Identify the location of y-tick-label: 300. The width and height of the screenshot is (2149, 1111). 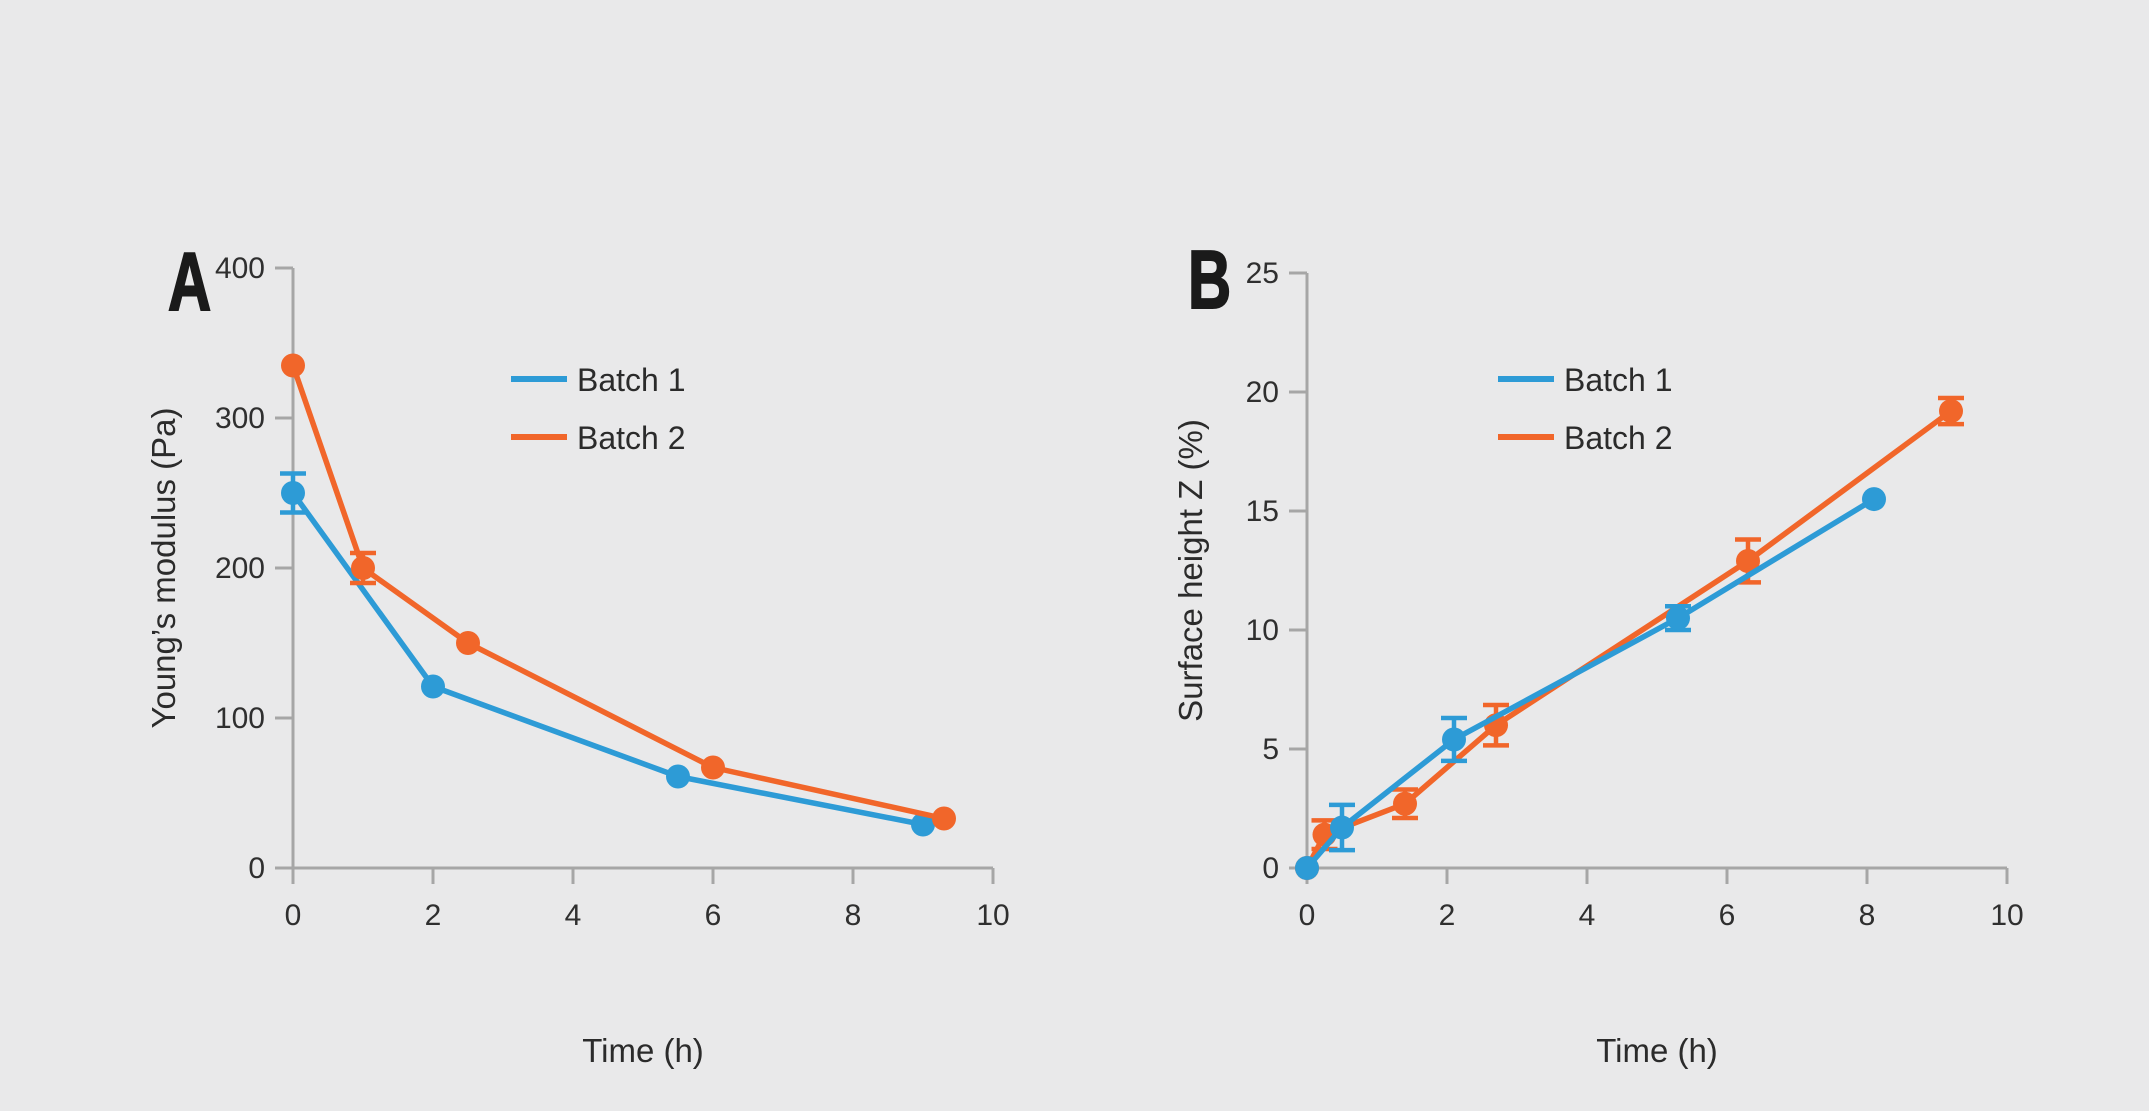
(240, 418).